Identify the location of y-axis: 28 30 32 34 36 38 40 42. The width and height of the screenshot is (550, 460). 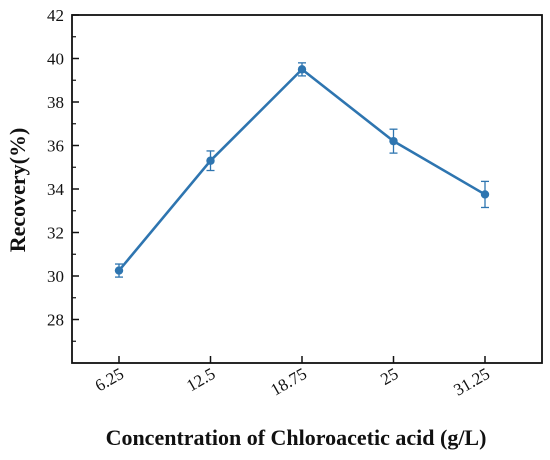
(63, 174).